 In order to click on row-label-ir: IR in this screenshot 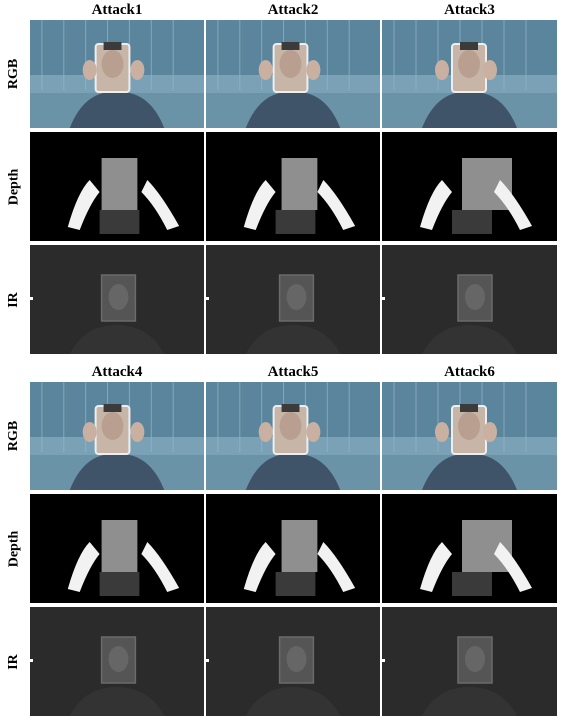, I will do `click(14, 661)`.